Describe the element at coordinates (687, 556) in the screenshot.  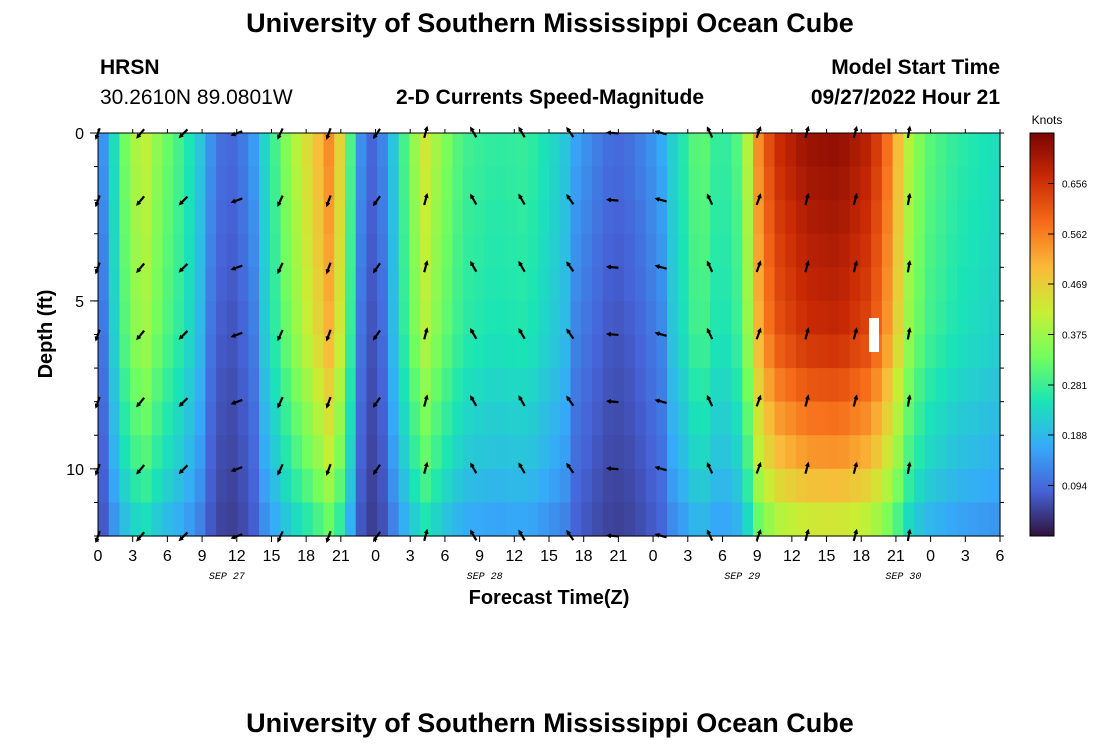
I see `x-tick-label: 3` at that location.